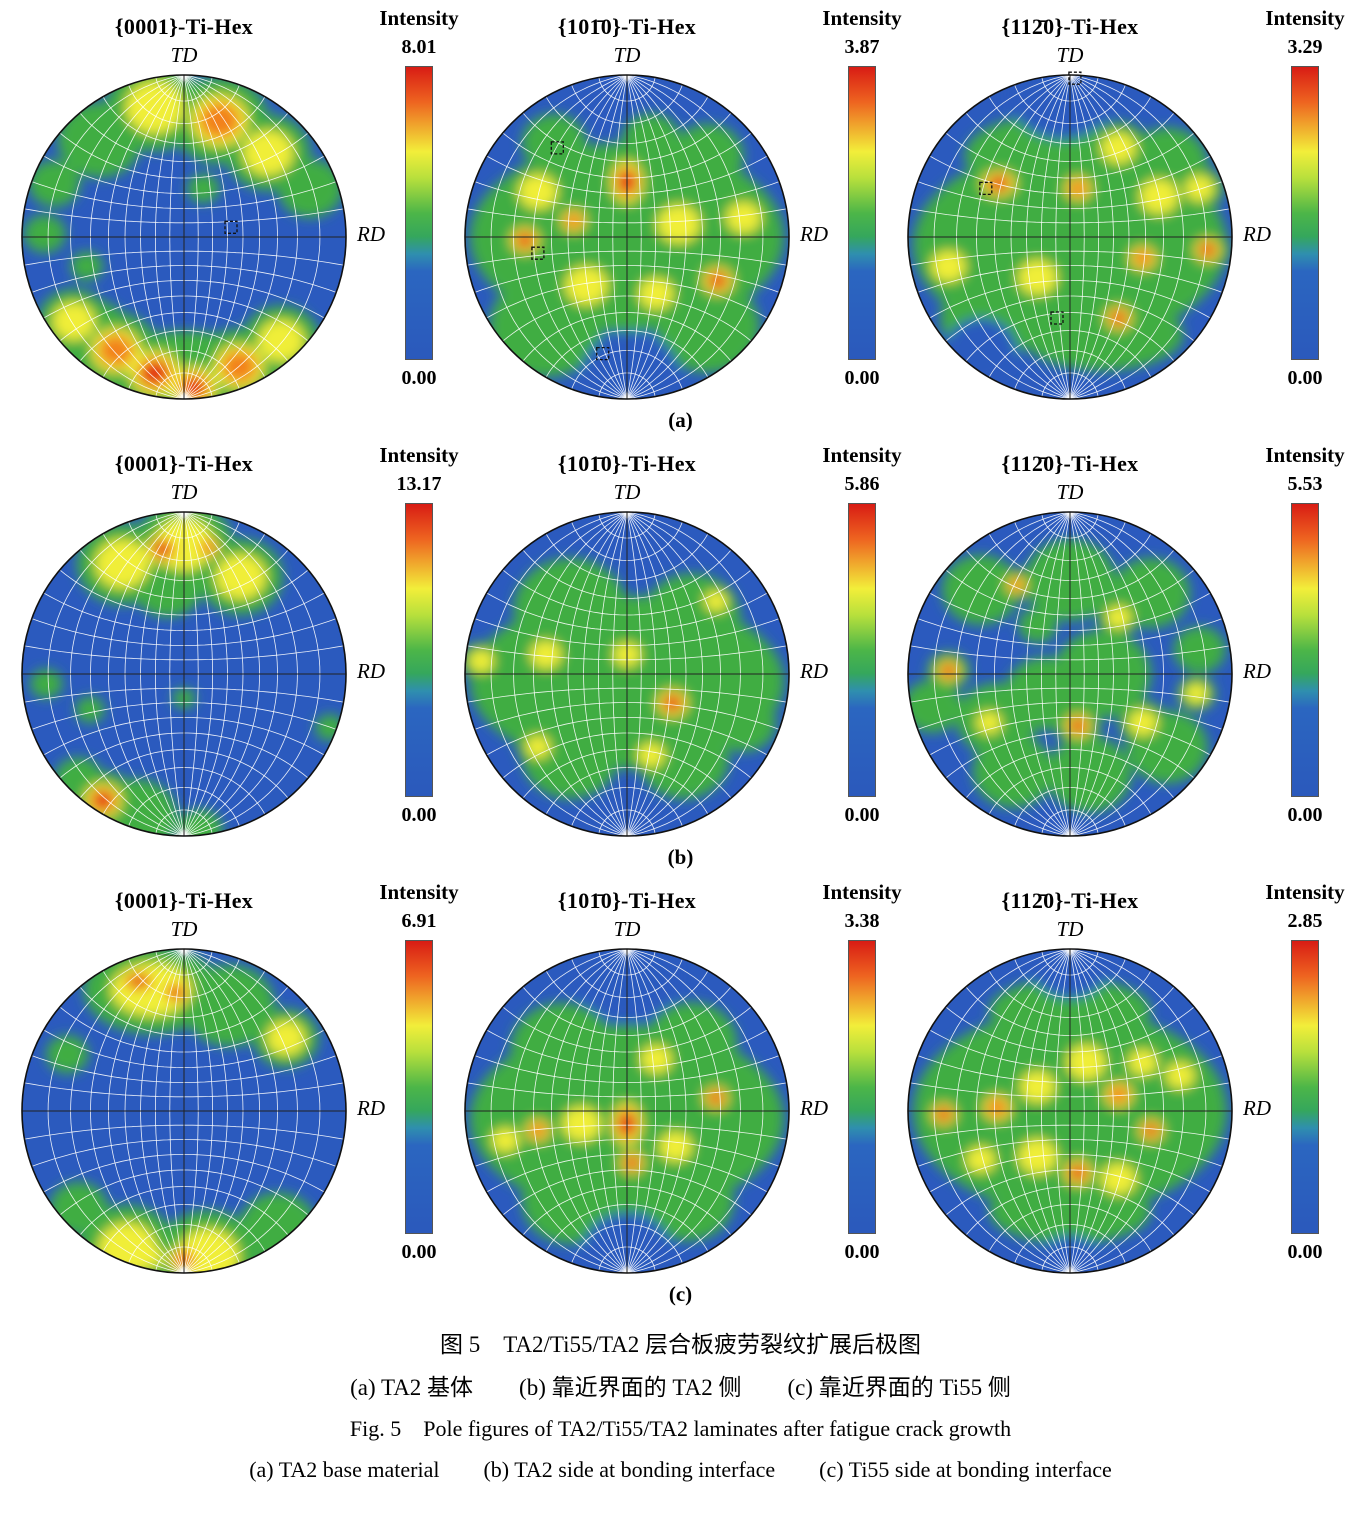 This screenshot has height=1526, width=1357. I want to click on pole-figure-panel: {101̄0}-Ti-Hex TD RD Intensity 3.87 0.00, so click(679, 204).